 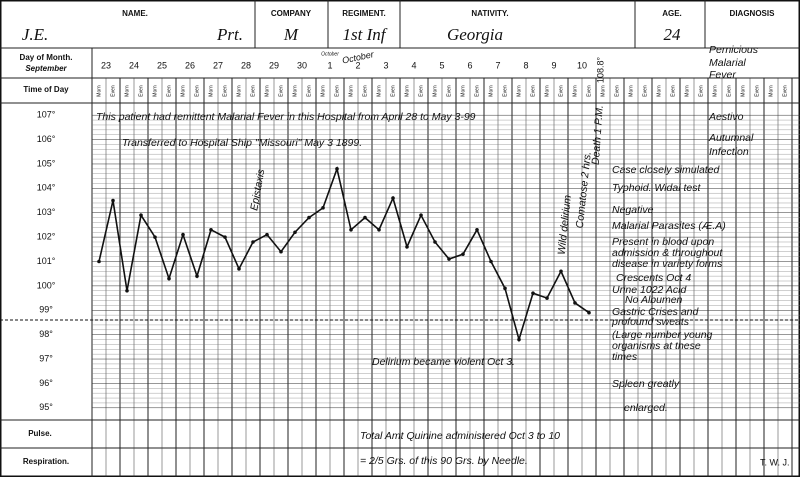 I want to click on note-line: times, so click(x=625, y=357).